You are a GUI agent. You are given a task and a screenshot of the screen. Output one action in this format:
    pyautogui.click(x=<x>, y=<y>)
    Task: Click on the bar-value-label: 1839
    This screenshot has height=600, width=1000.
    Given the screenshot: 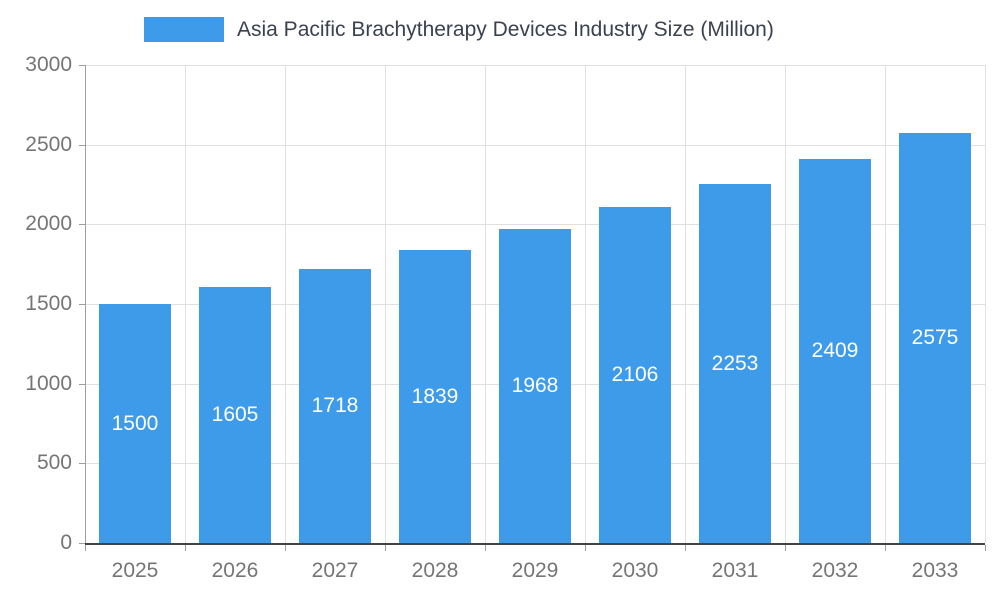 What is the action you would take?
    pyautogui.click(x=435, y=396)
    